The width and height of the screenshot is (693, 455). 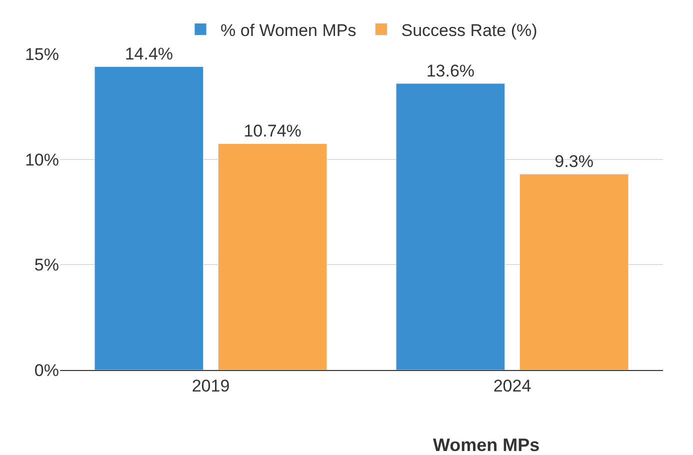 What do you see at coordinates (469, 30) in the screenshot?
I see `legend-label: Success Rate (%)` at bounding box center [469, 30].